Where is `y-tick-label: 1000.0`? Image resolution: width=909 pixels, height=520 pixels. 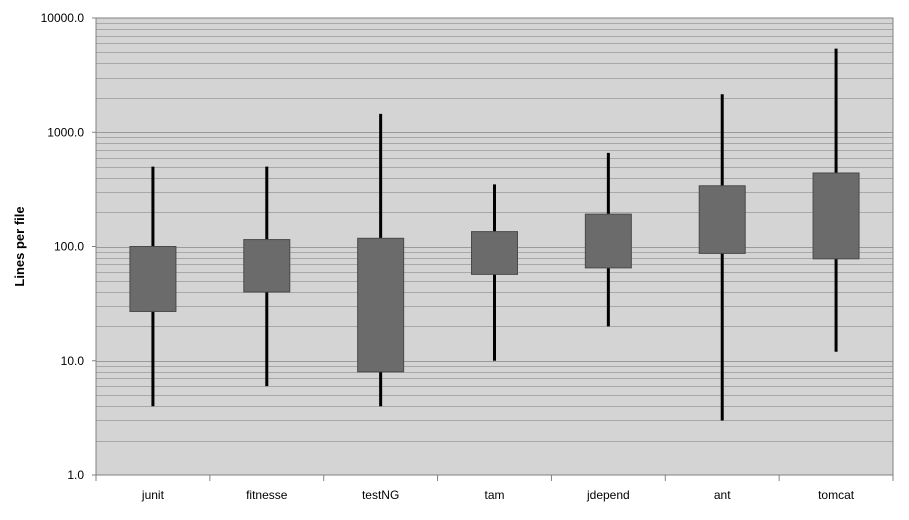 y-tick-label: 1000.0 is located at coordinates (65, 132).